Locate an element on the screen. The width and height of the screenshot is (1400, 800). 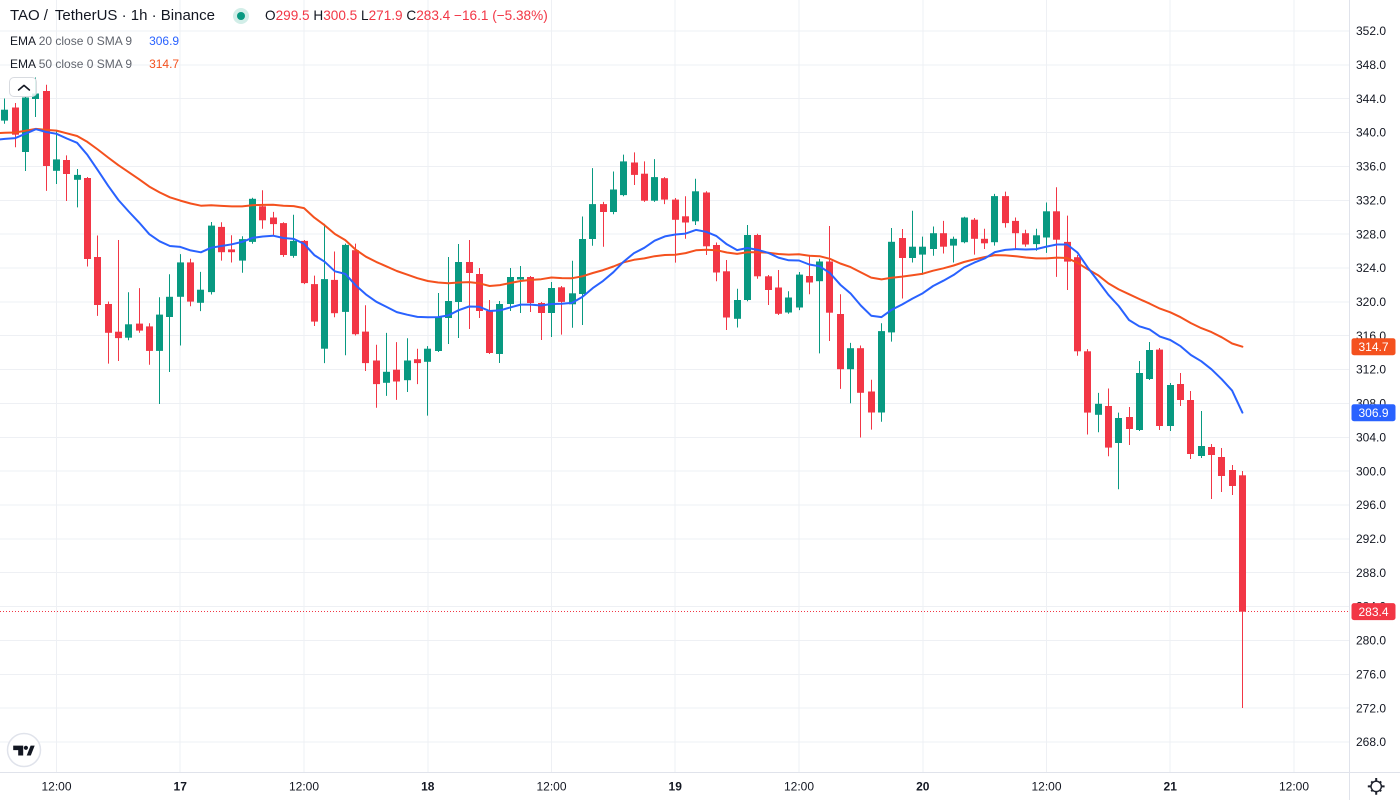
svg-text: 324.0 is located at coordinates (1371, 268).